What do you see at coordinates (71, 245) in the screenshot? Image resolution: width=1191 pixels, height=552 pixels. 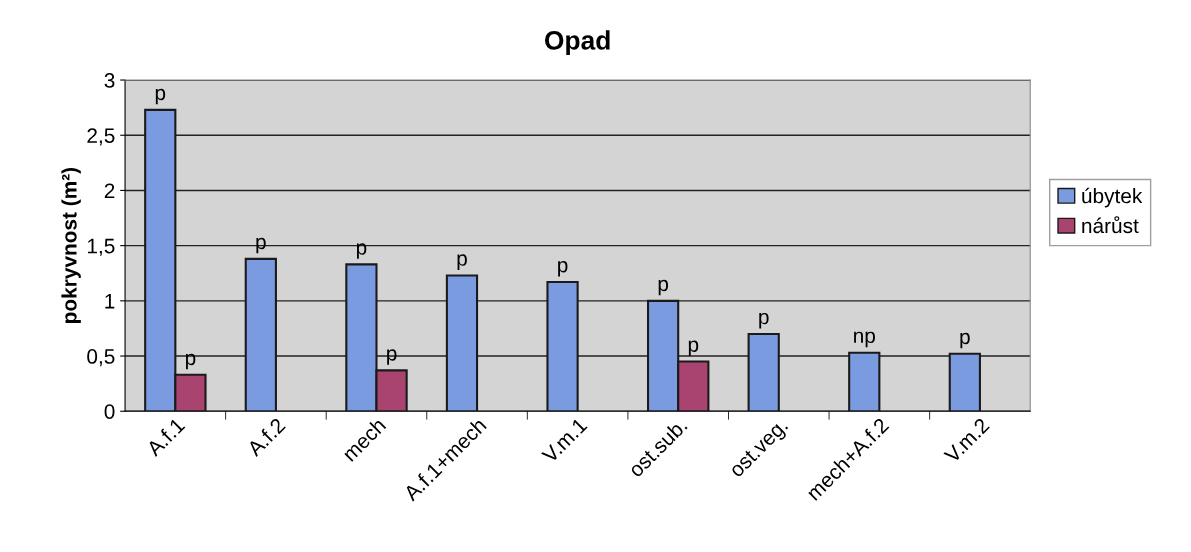 I see `y-axis-title: pokryvnost (m²)` at bounding box center [71, 245].